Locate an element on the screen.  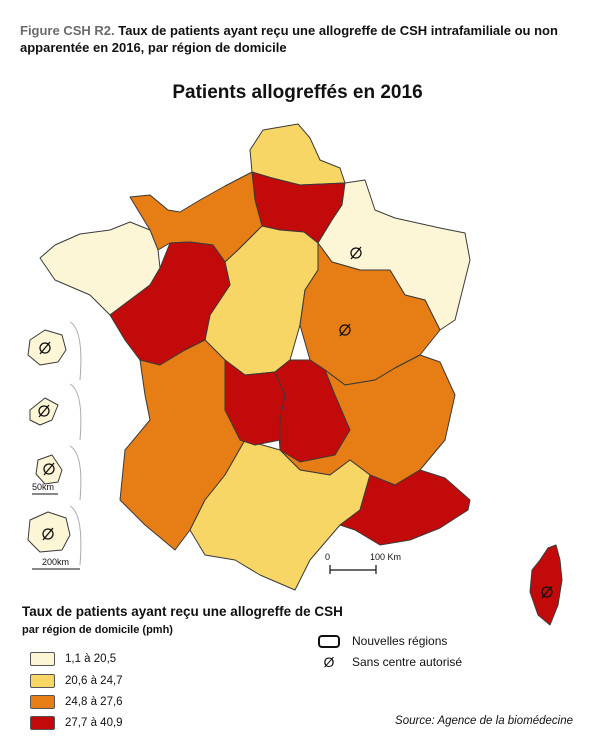
main-scale-bar is located at coordinates (353, 569).